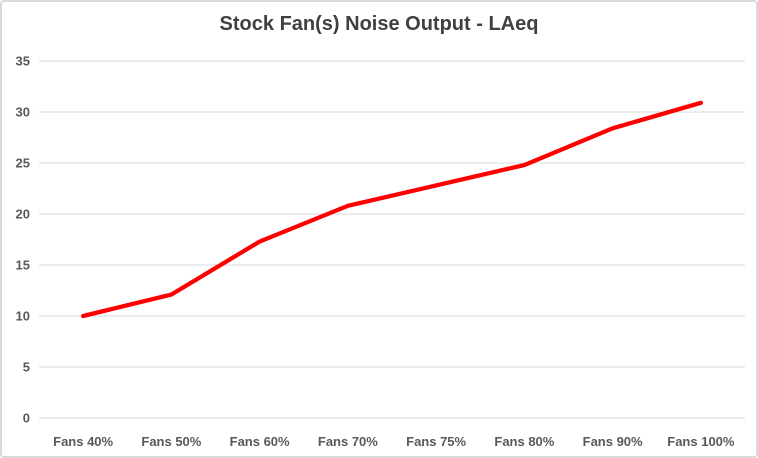 This screenshot has width=758, height=458. I want to click on y-axis-tick-label: 10, so click(23, 316).